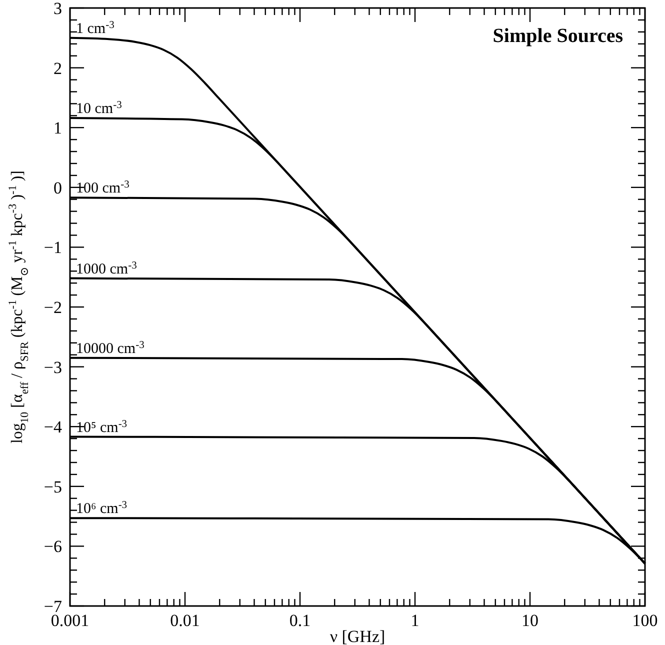 The height and width of the screenshot is (645, 665). I want to click on y-tick-label: −3, so click(53, 367).